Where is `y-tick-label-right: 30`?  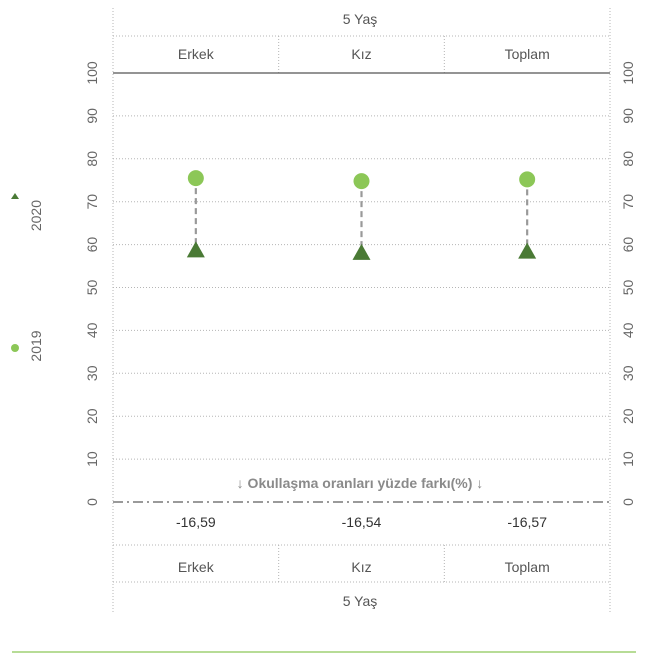
y-tick-label-right: 30 is located at coordinates (628, 373).